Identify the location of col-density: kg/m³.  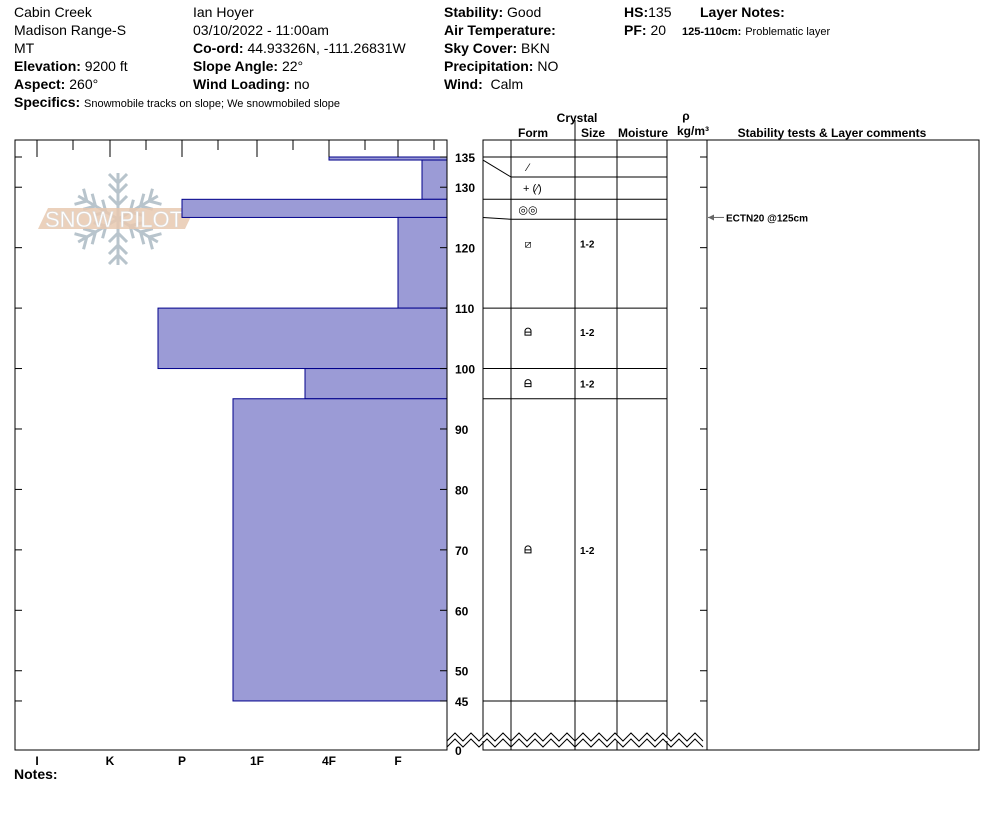
(693, 131).